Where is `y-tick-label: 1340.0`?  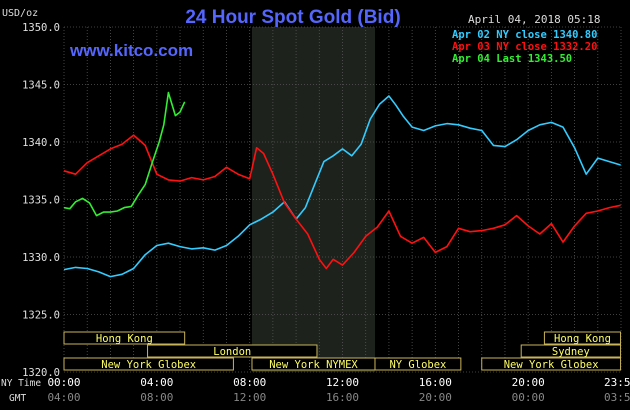 y-tick-label: 1340.0 is located at coordinates (41, 143).